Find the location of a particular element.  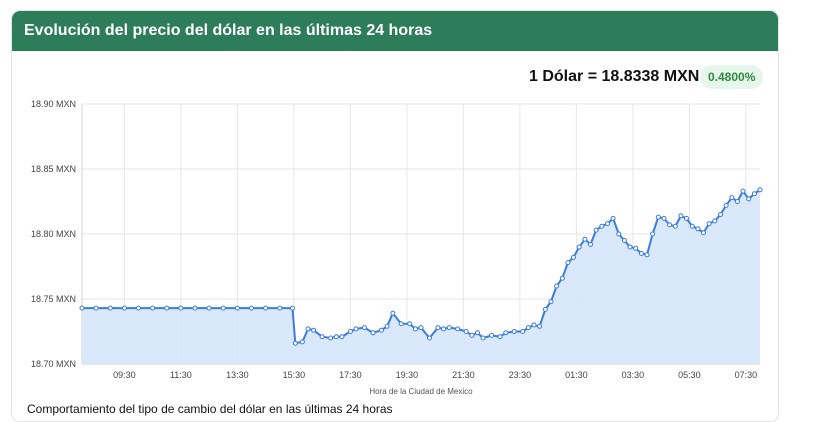

x-tick-label: 03:30 is located at coordinates (633, 375).